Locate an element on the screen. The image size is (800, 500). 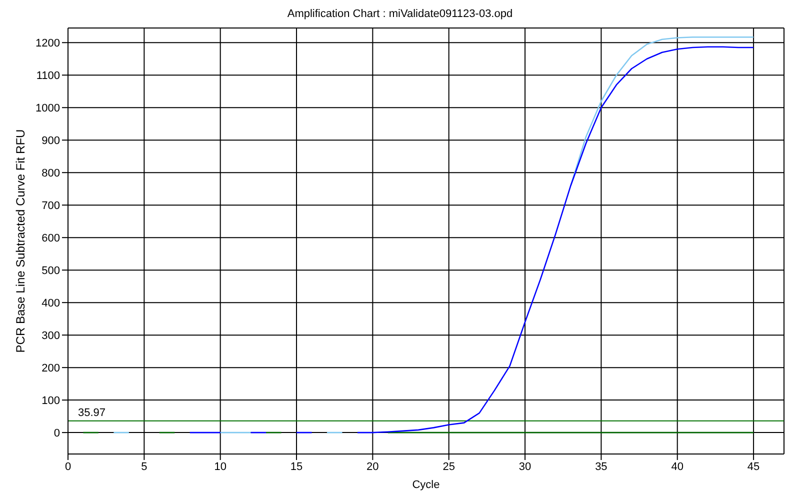
y-tick-label: 900 is located at coordinates (51, 141).